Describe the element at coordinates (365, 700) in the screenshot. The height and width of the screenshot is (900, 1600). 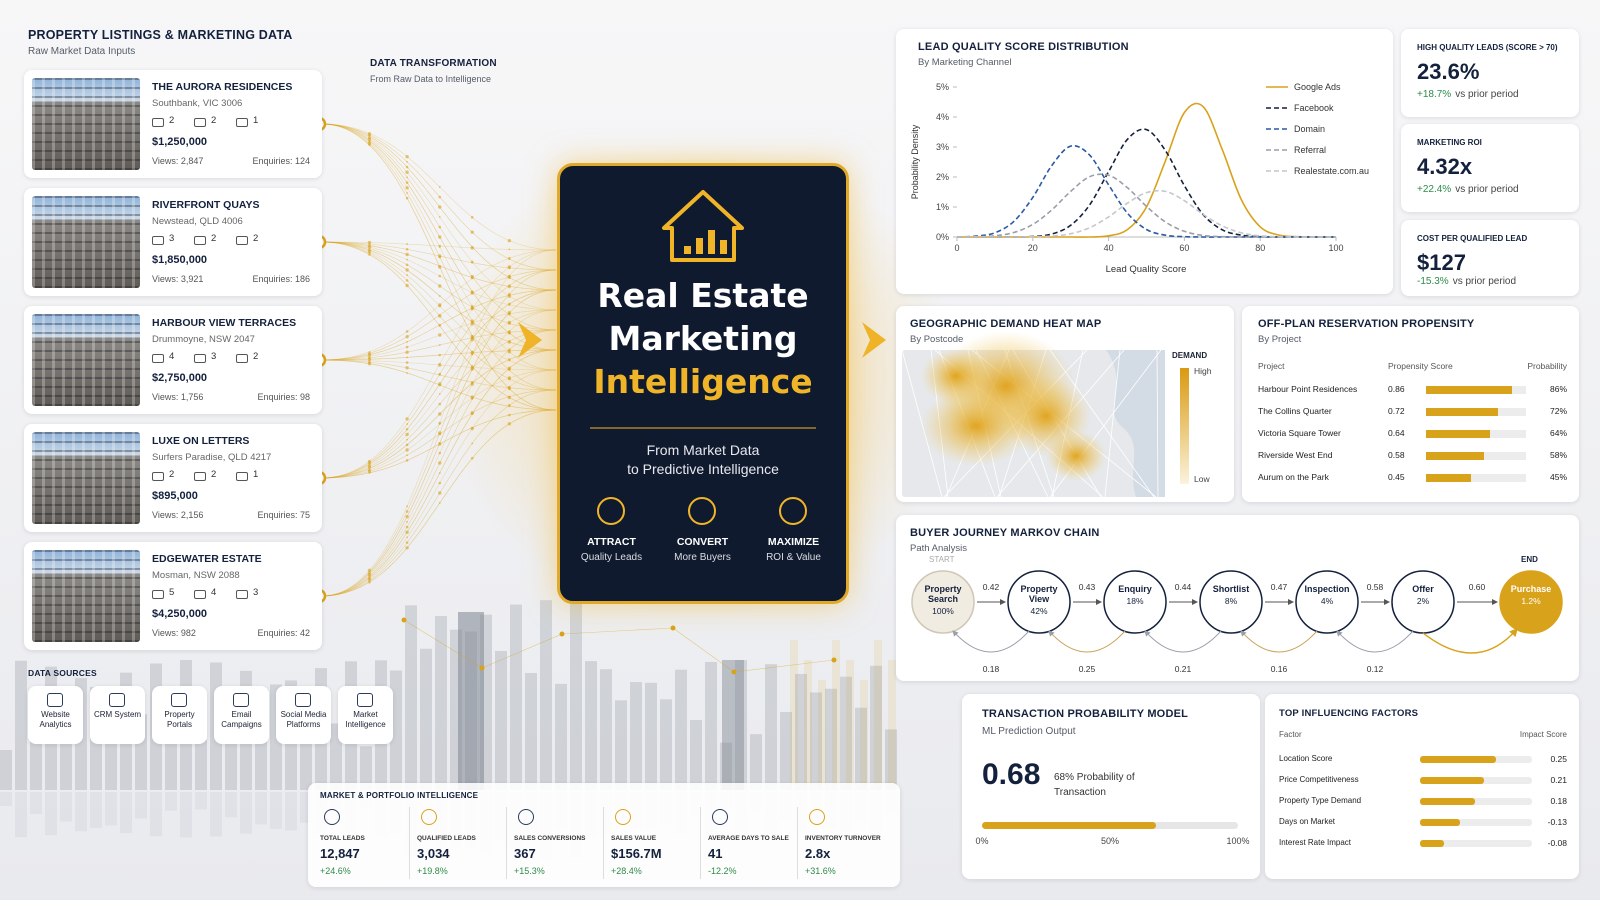
I see `source-icon` at that location.